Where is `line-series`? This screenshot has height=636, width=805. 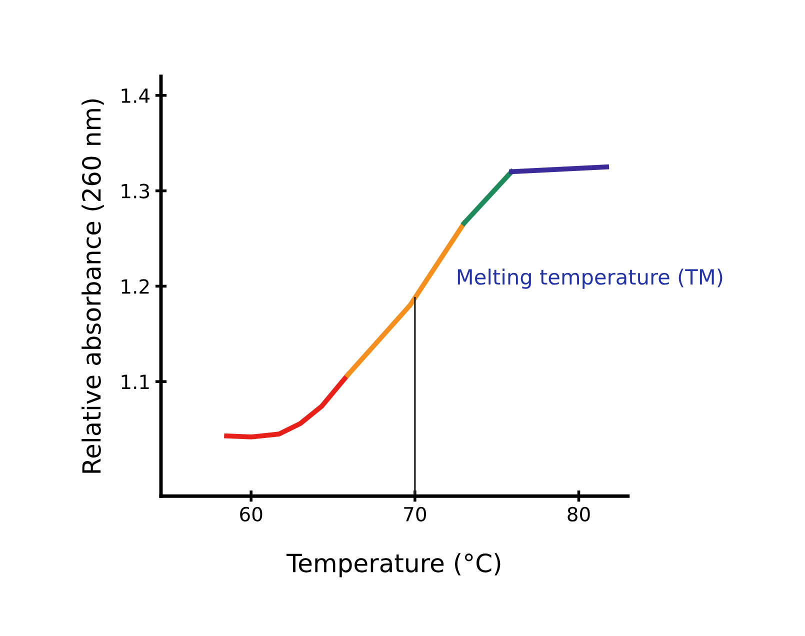 line-series is located at coordinates (287, 406).